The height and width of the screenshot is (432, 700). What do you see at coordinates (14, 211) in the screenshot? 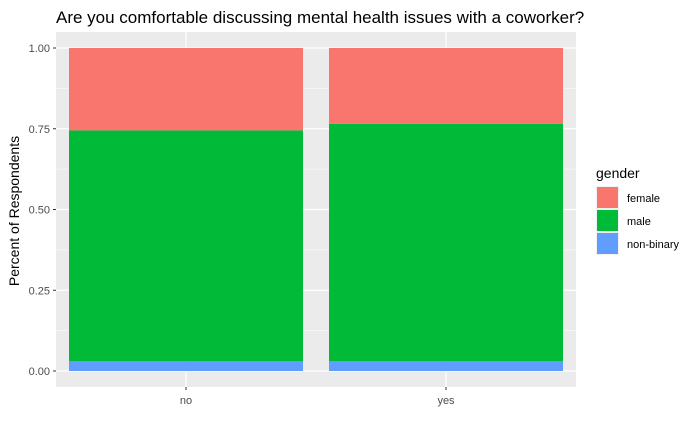
I see `y-axis-title: Percent of Respondents` at bounding box center [14, 211].